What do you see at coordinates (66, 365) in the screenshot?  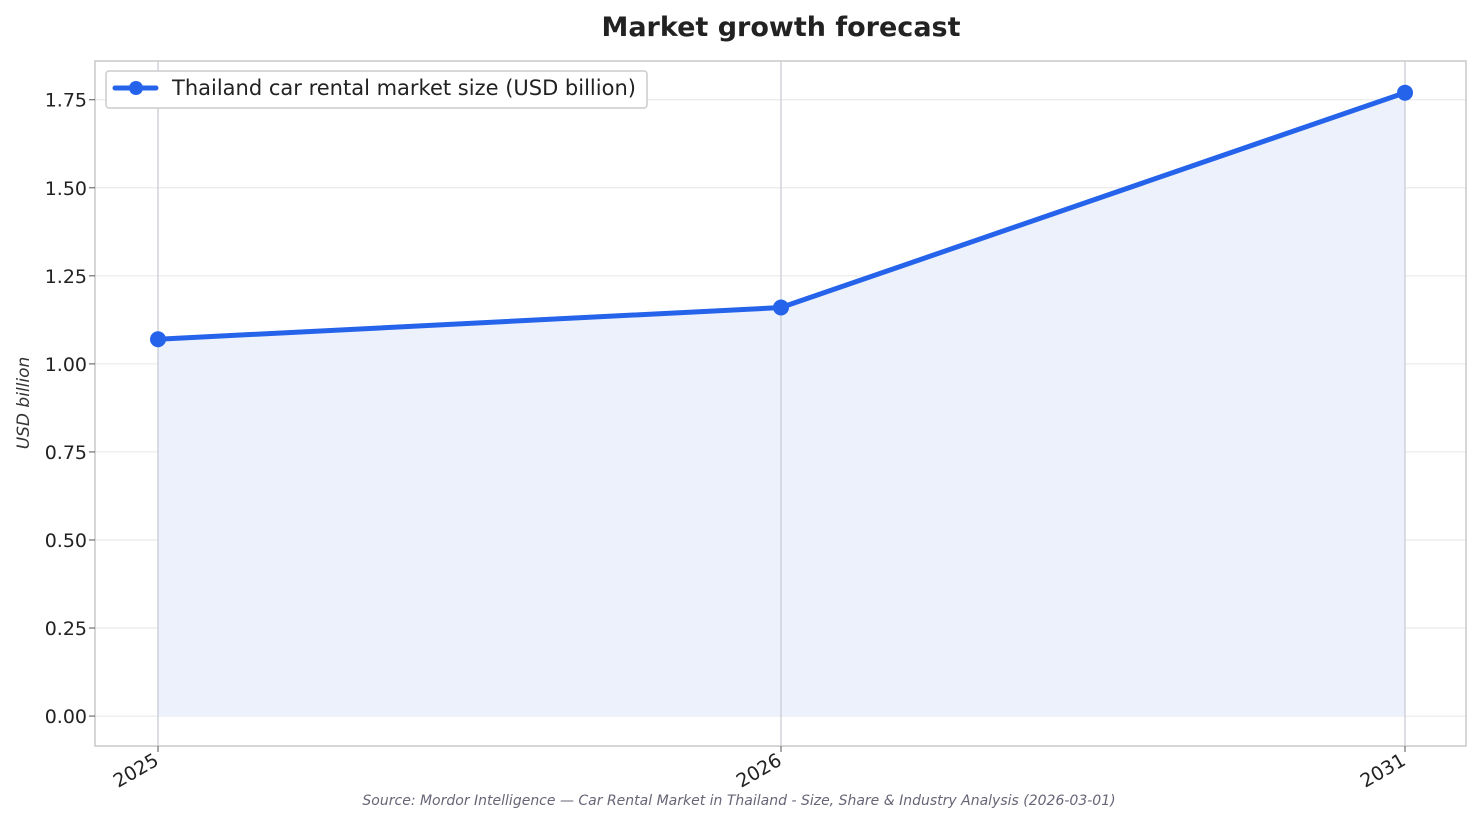 I see `y-tick-label: 1.00` at bounding box center [66, 365].